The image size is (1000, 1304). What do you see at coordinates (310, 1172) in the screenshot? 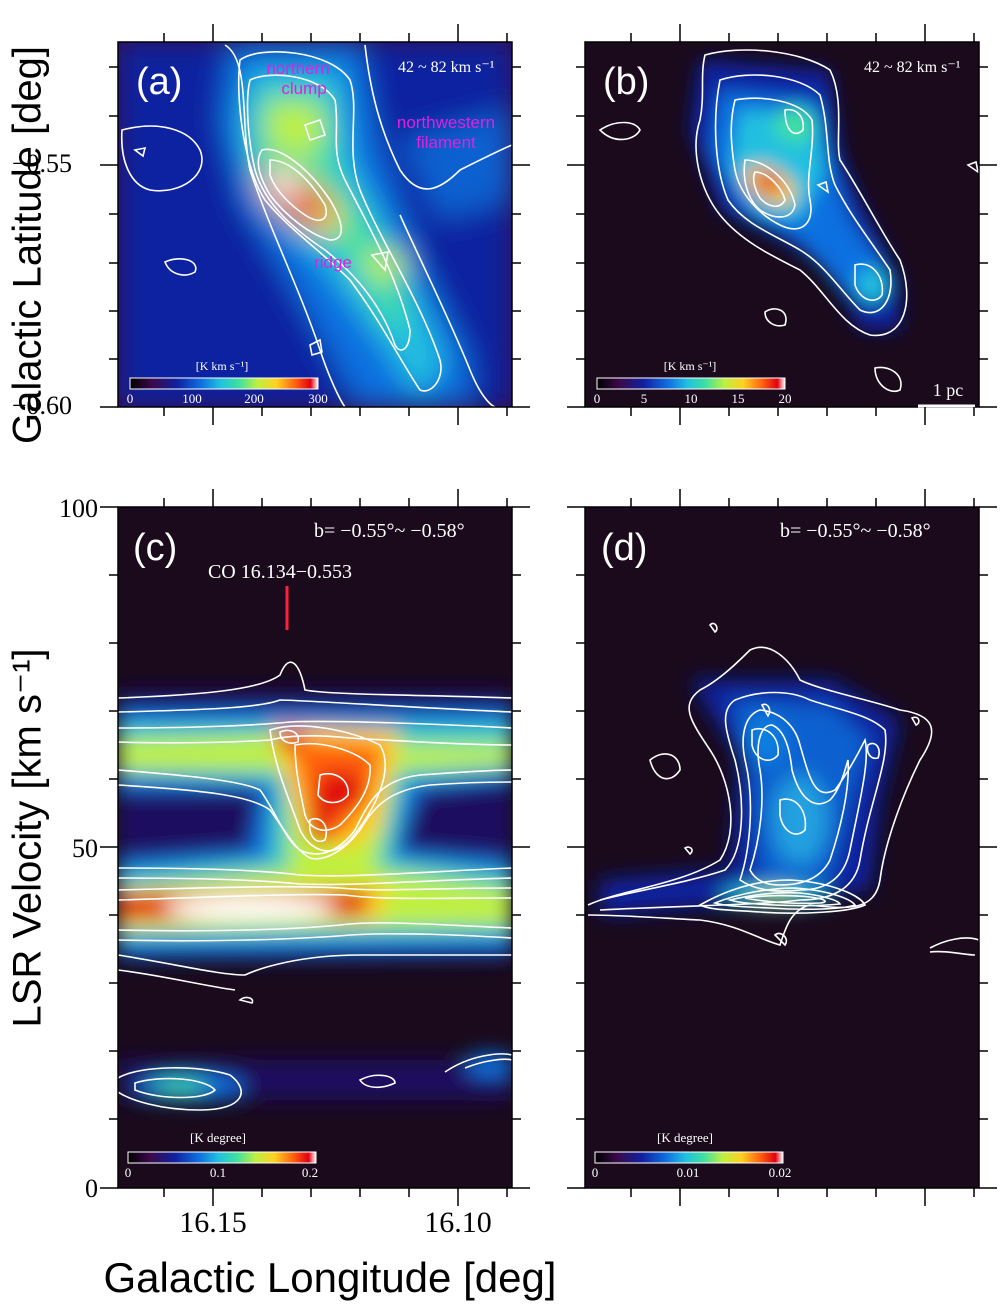
I see `panel-c-colorbar-tick-2: 0.2` at bounding box center [310, 1172].